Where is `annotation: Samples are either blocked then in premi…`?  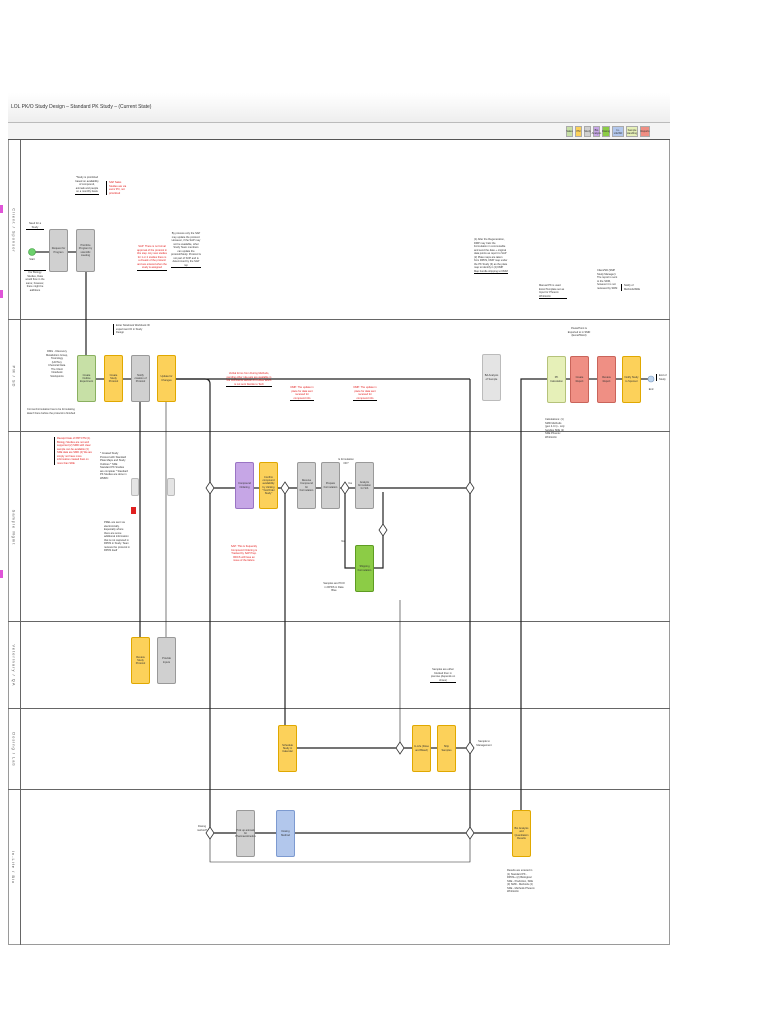 annotation: Samples are either blocked then in premi… is located at coordinates (443, 675).